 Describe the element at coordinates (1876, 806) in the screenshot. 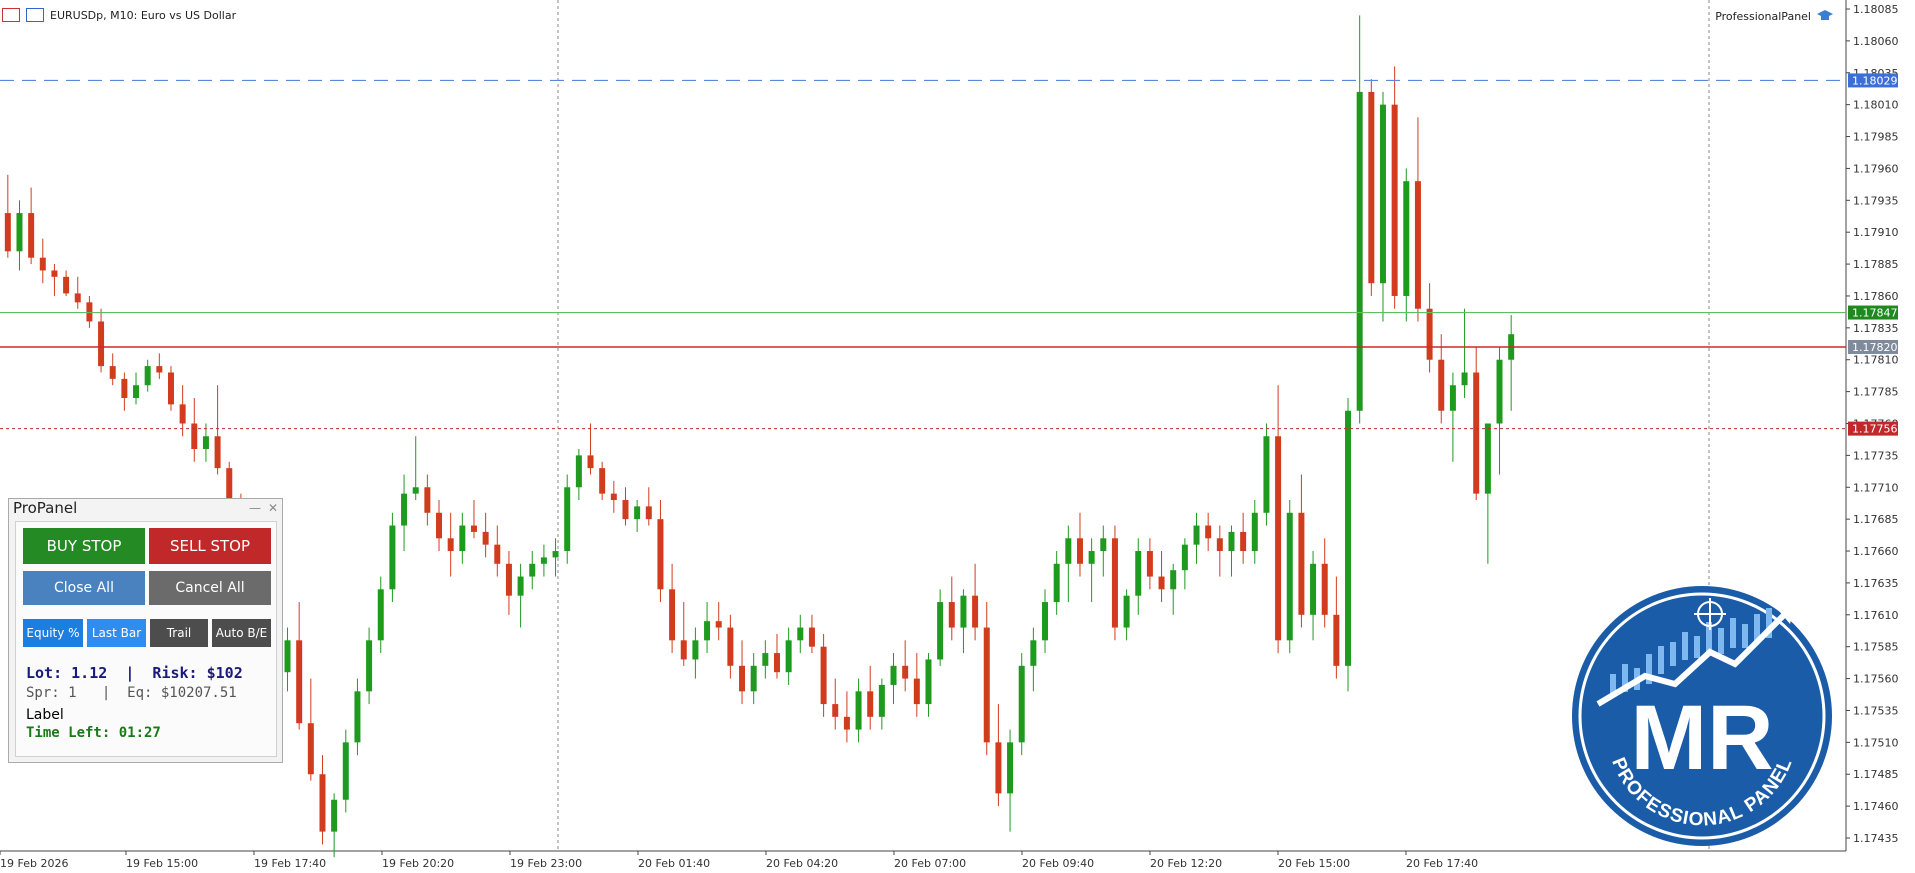

I see `price-tick-label: 1.17460` at that location.